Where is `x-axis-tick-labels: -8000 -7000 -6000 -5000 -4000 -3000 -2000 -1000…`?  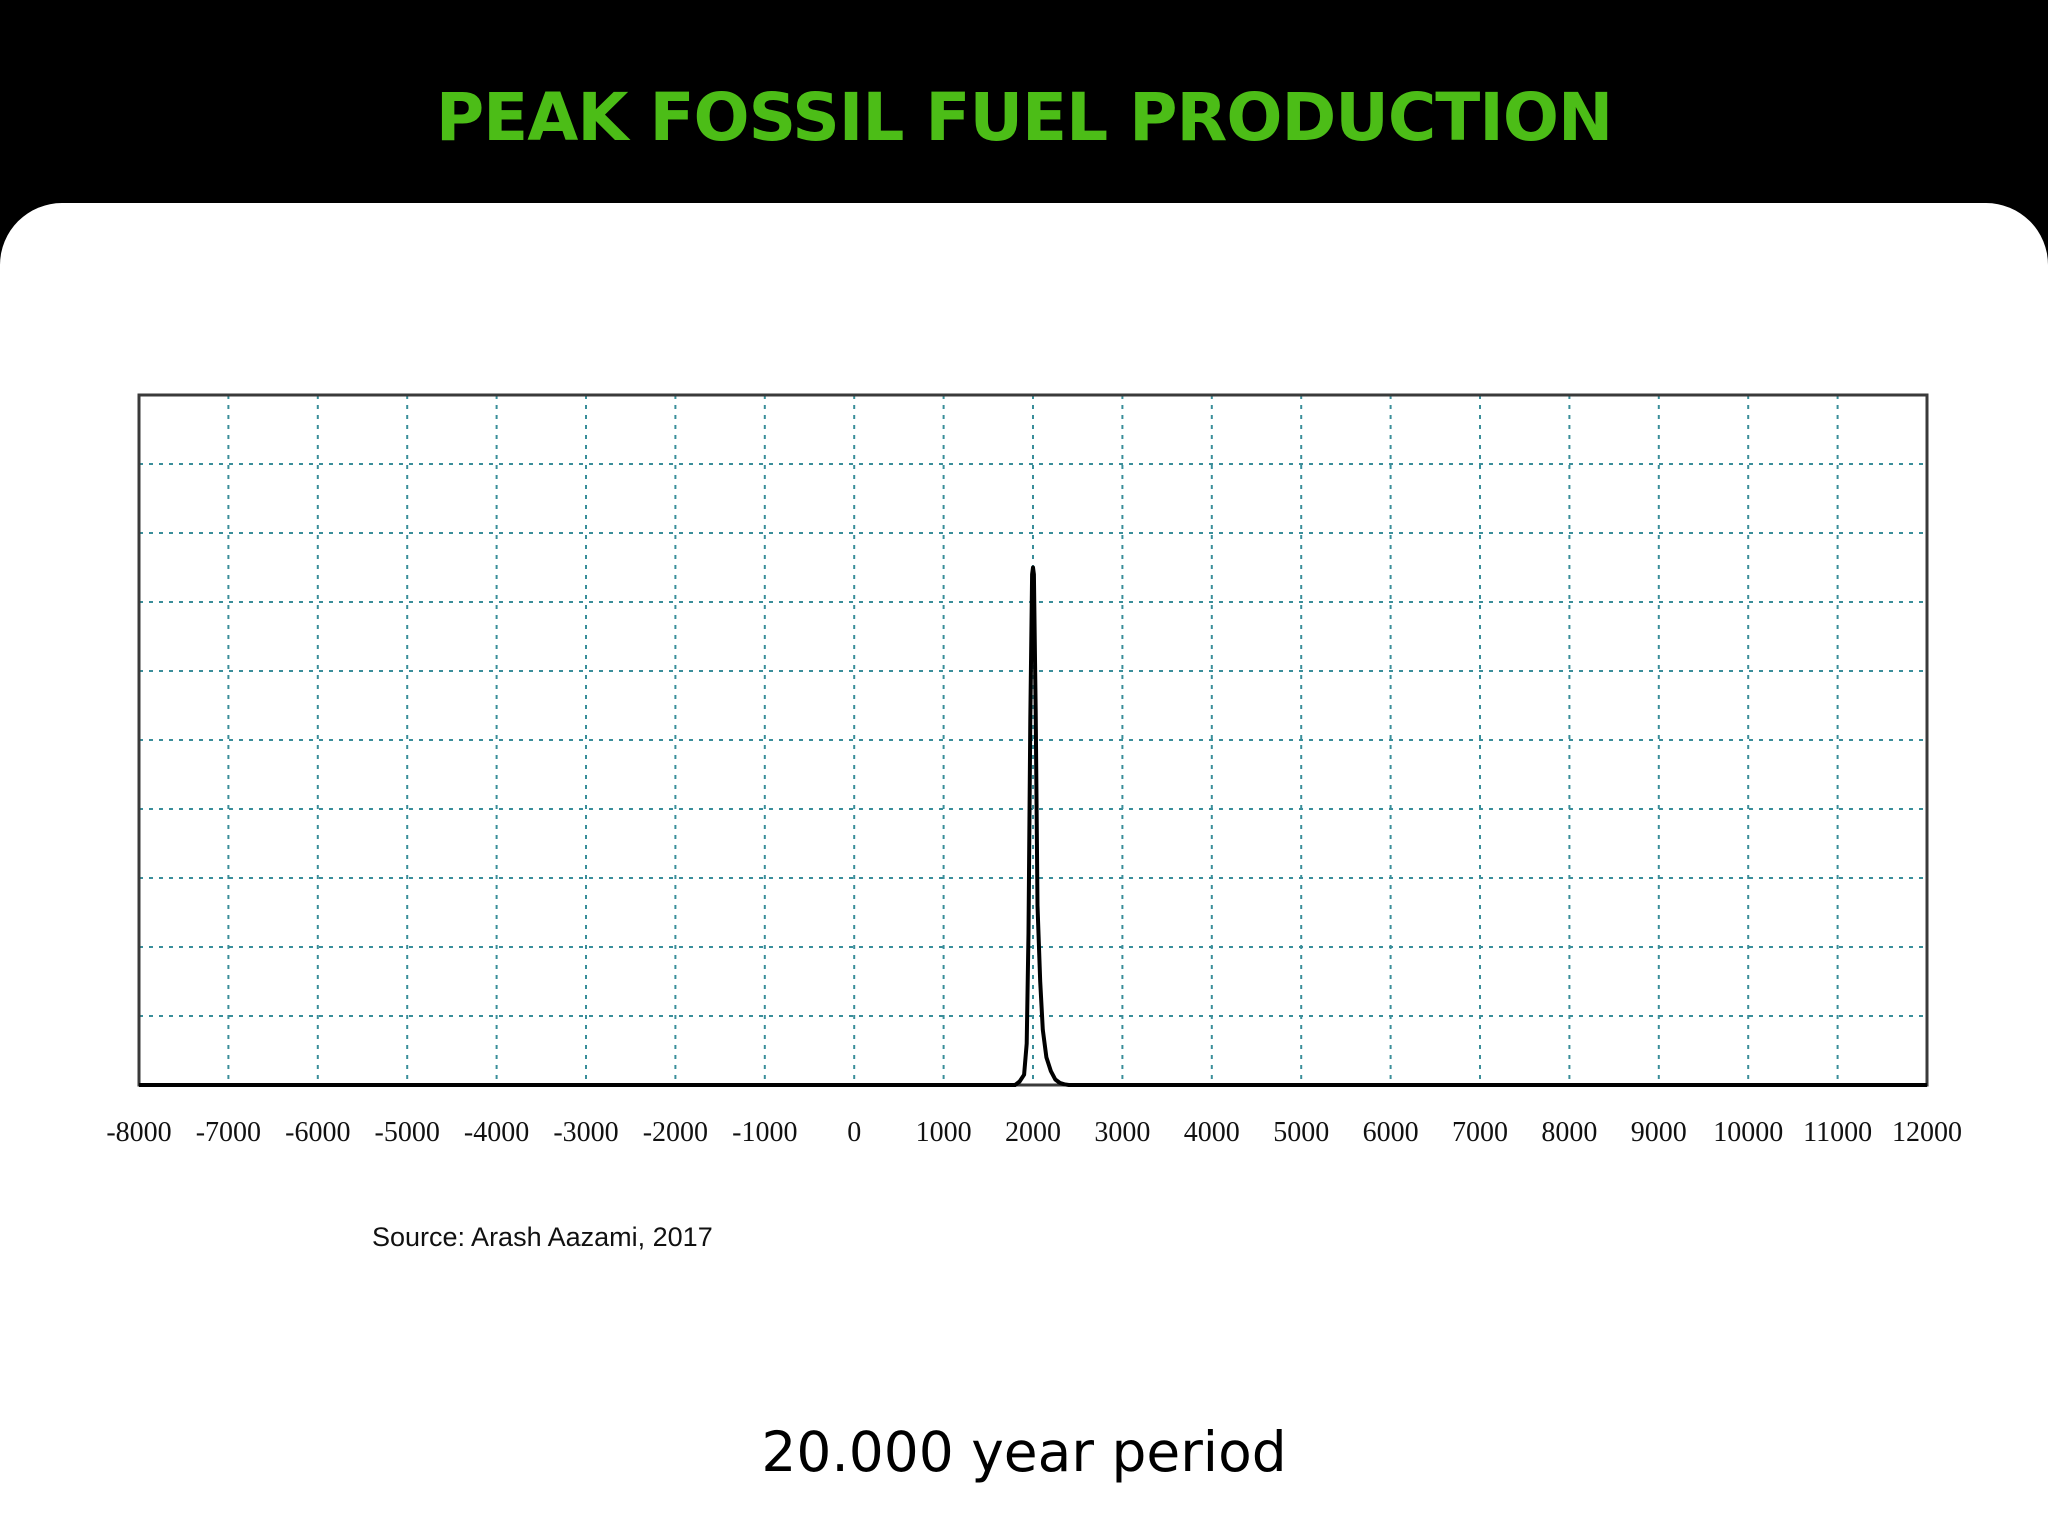
x-axis-tick-labels: -8000 -7000 -6000 -5000 -4000 -3000 -2000 -1000… is located at coordinates (1034, 1132).